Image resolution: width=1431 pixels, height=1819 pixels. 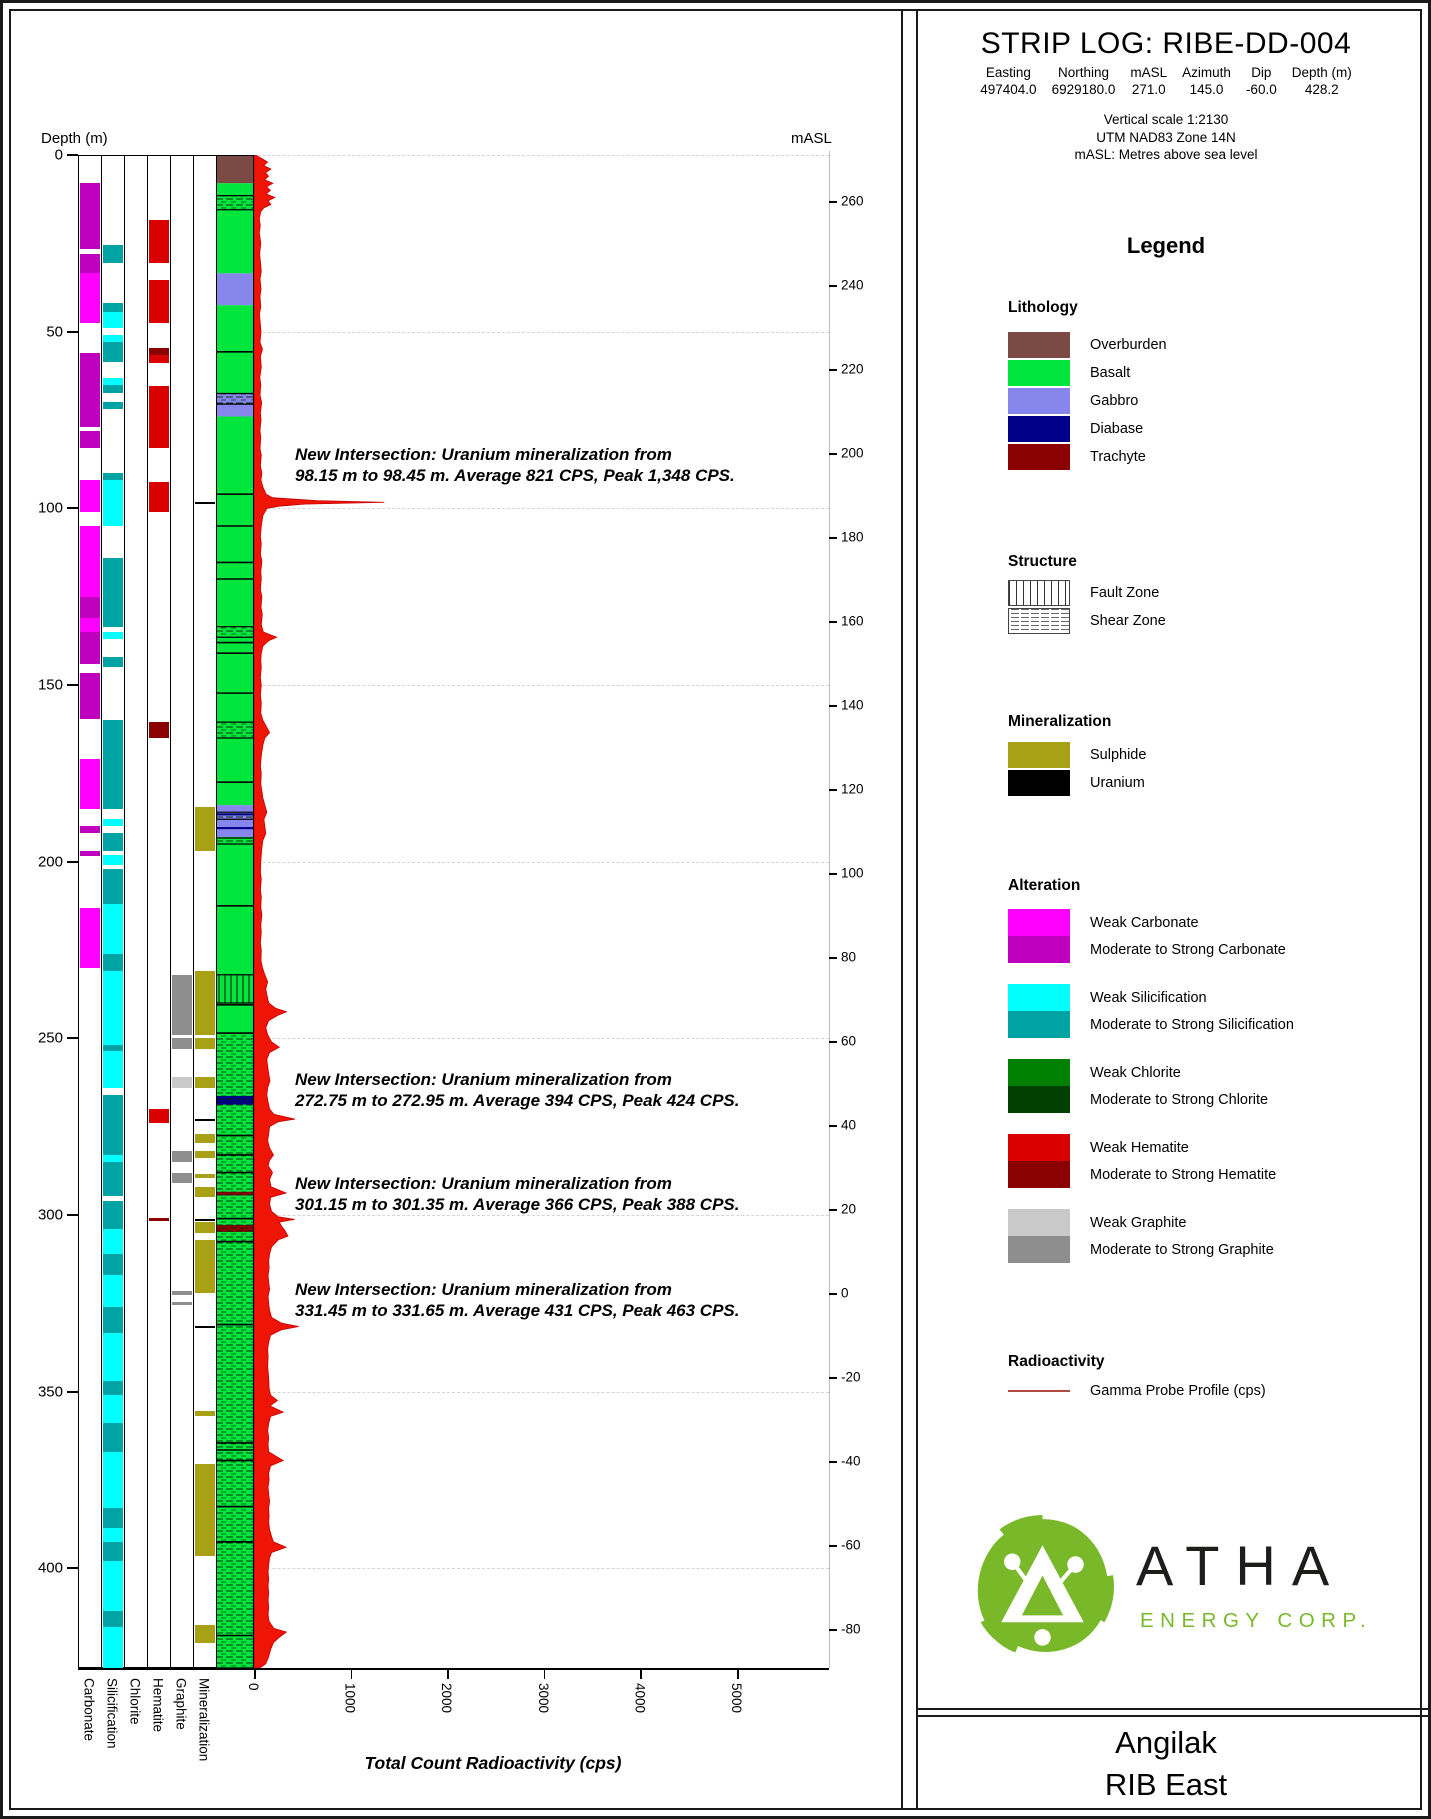 What do you see at coordinates (1166, 1742) in the screenshot?
I see `project-name: Angilak` at bounding box center [1166, 1742].